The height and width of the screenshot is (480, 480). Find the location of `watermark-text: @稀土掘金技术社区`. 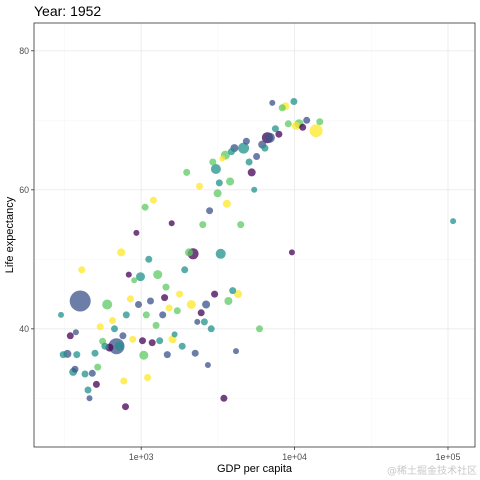

watermark-text: @稀土掘金技术社区 is located at coordinates (432, 470).